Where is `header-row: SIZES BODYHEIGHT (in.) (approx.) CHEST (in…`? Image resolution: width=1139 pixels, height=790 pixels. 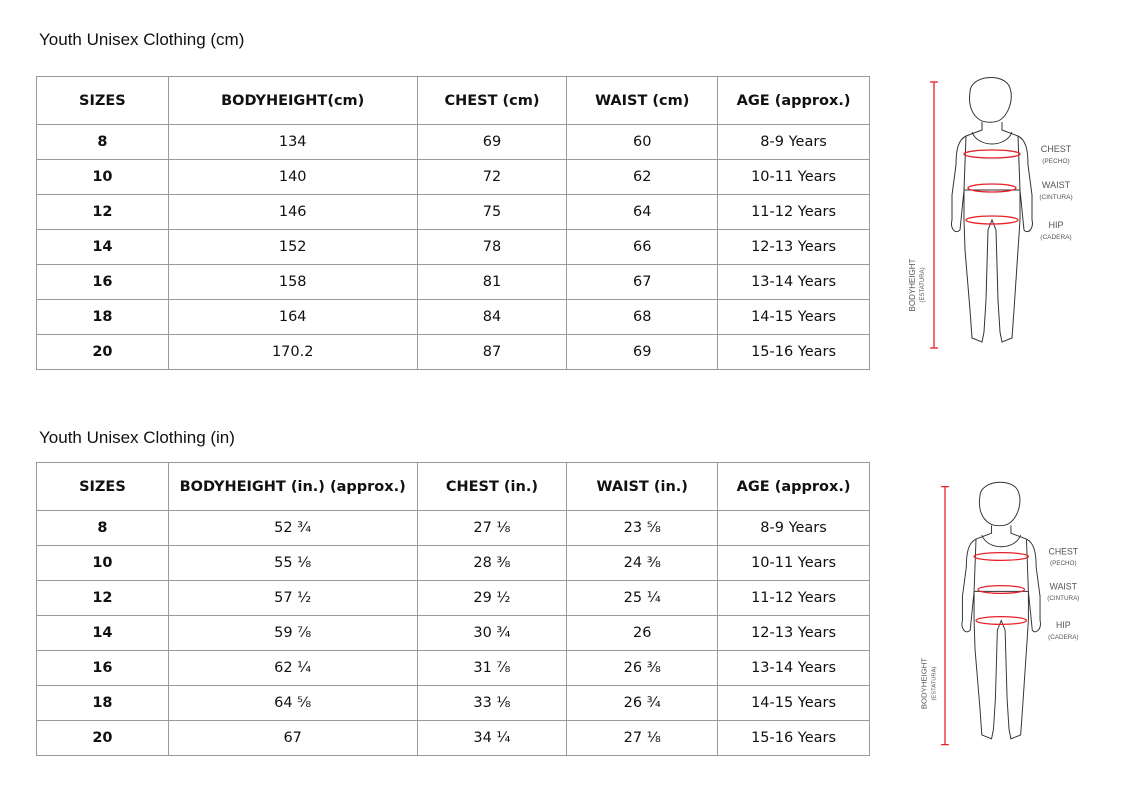 header-row: SIZES BODYHEIGHT (in.) (approx.) CHEST (in… is located at coordinates (453, 486).